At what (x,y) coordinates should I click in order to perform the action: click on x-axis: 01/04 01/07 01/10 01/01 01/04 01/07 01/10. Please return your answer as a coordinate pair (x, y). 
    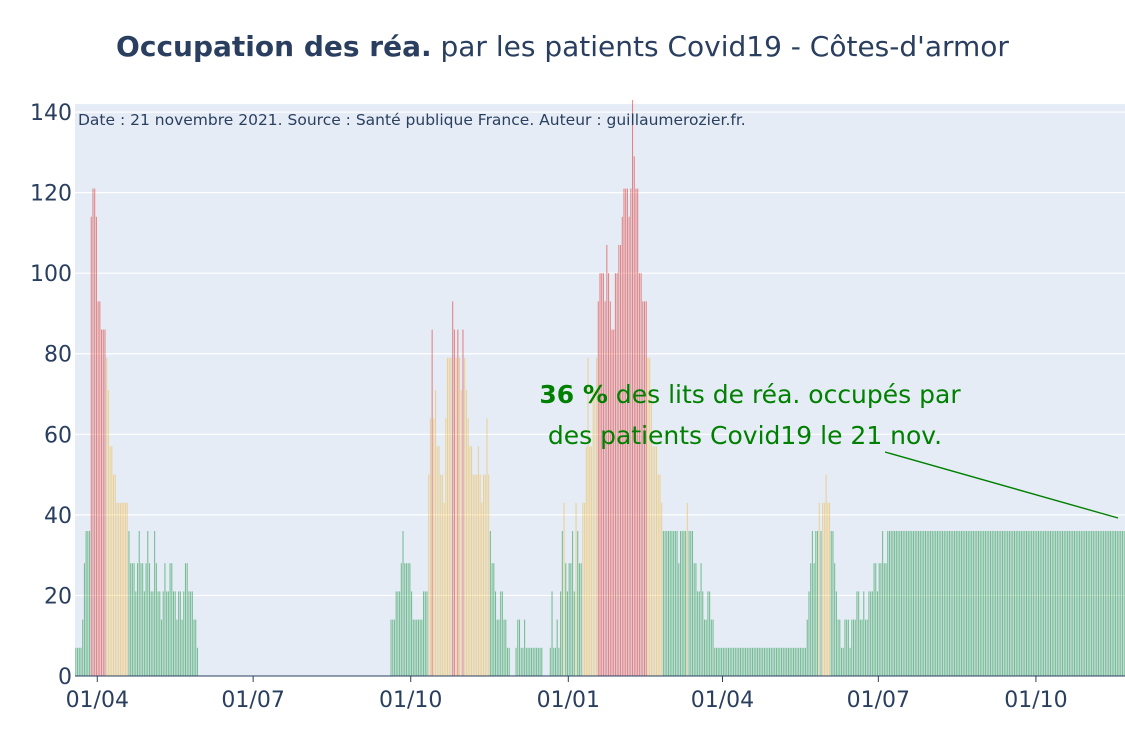
    Looking at the image, I should click on (567, 694).